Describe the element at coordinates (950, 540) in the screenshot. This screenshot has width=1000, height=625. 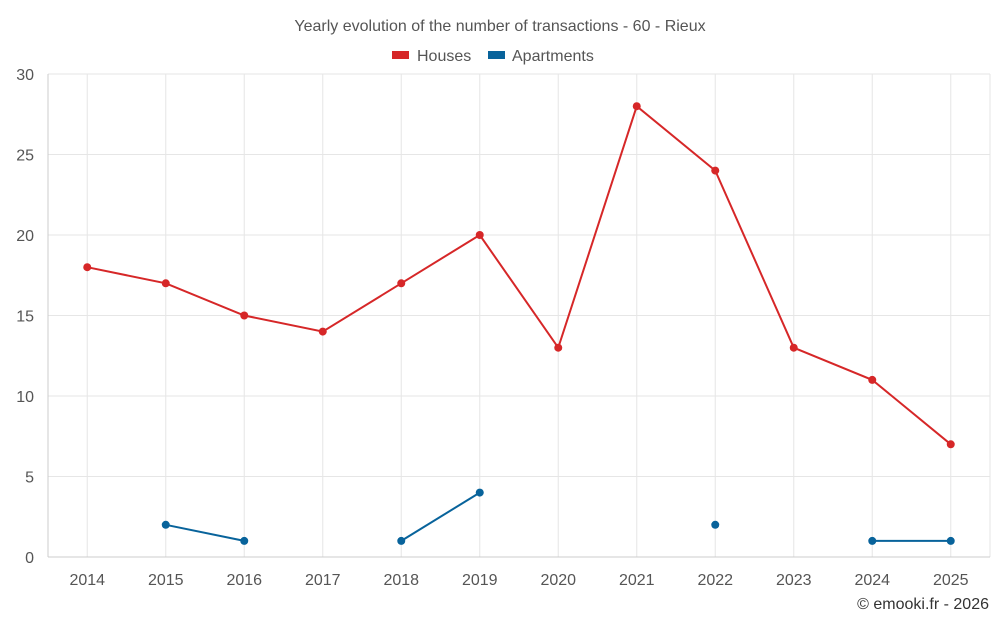
I see `data-point-apartments-2025` at that location.